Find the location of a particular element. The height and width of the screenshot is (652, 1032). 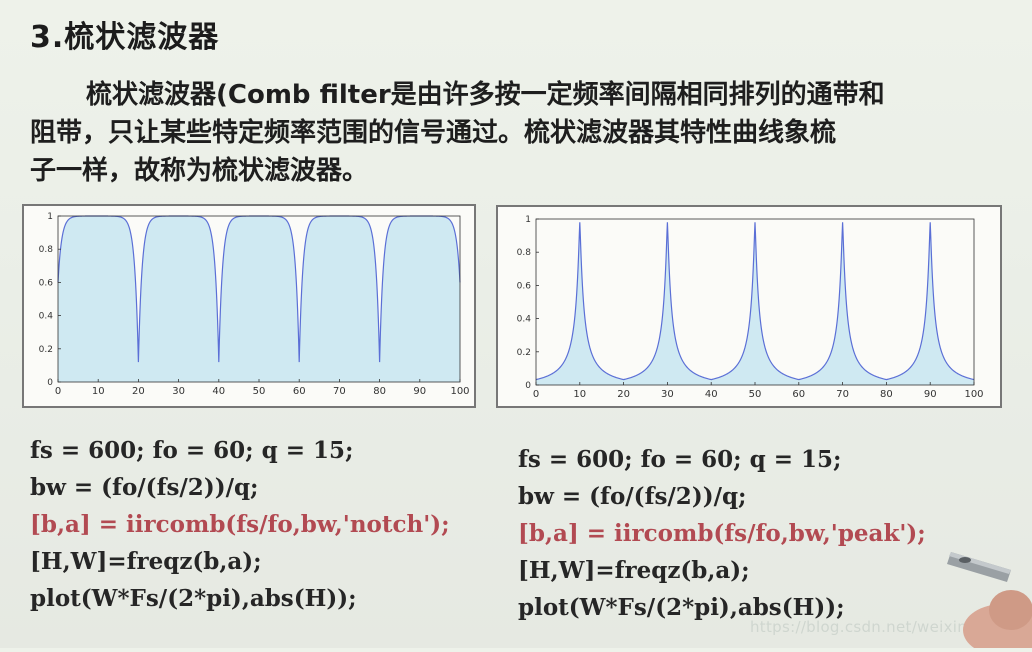

notch-chart: 0 10 20 30 40 50 60 70 80 90 100 0 0.2 0.4 0.6 0.8 1 is located at coordinates (254, 304).